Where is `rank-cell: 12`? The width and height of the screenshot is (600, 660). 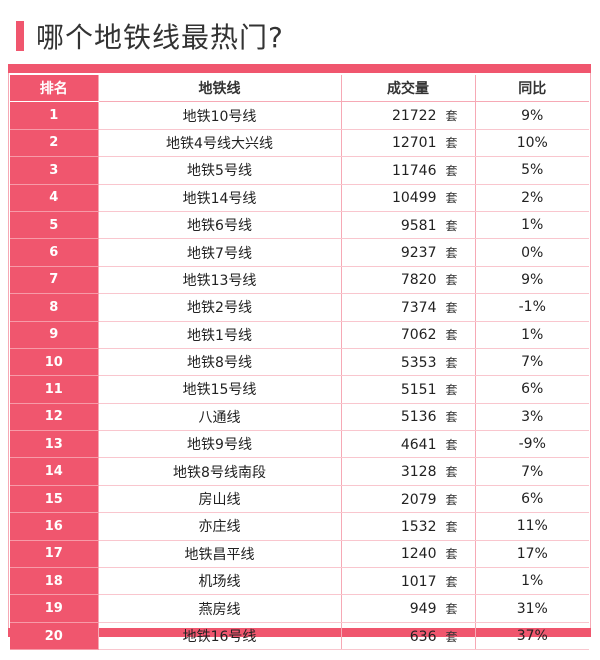
rank-cell: 12 is located at coordinates (54, 417).